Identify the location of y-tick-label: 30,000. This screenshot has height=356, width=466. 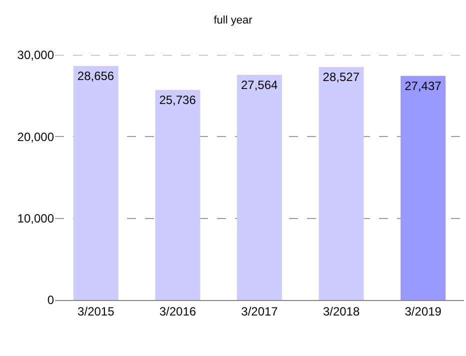
(35, 55).